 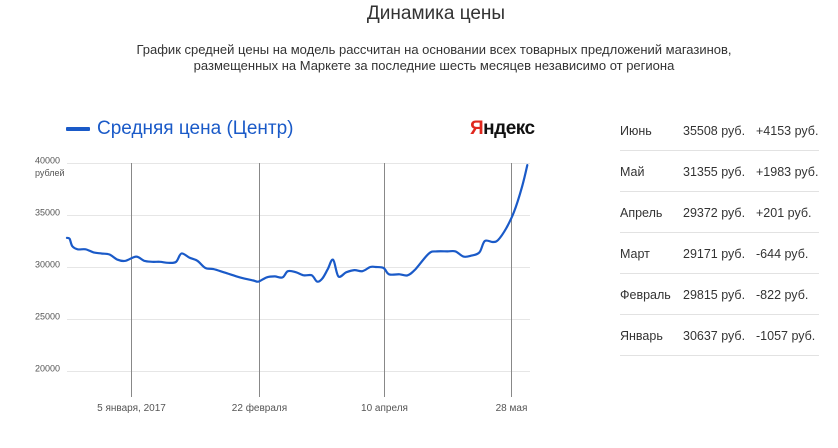 I want to click on table-row: Январь 30637 руб. -1057 руб., so click(x=719, y=335).